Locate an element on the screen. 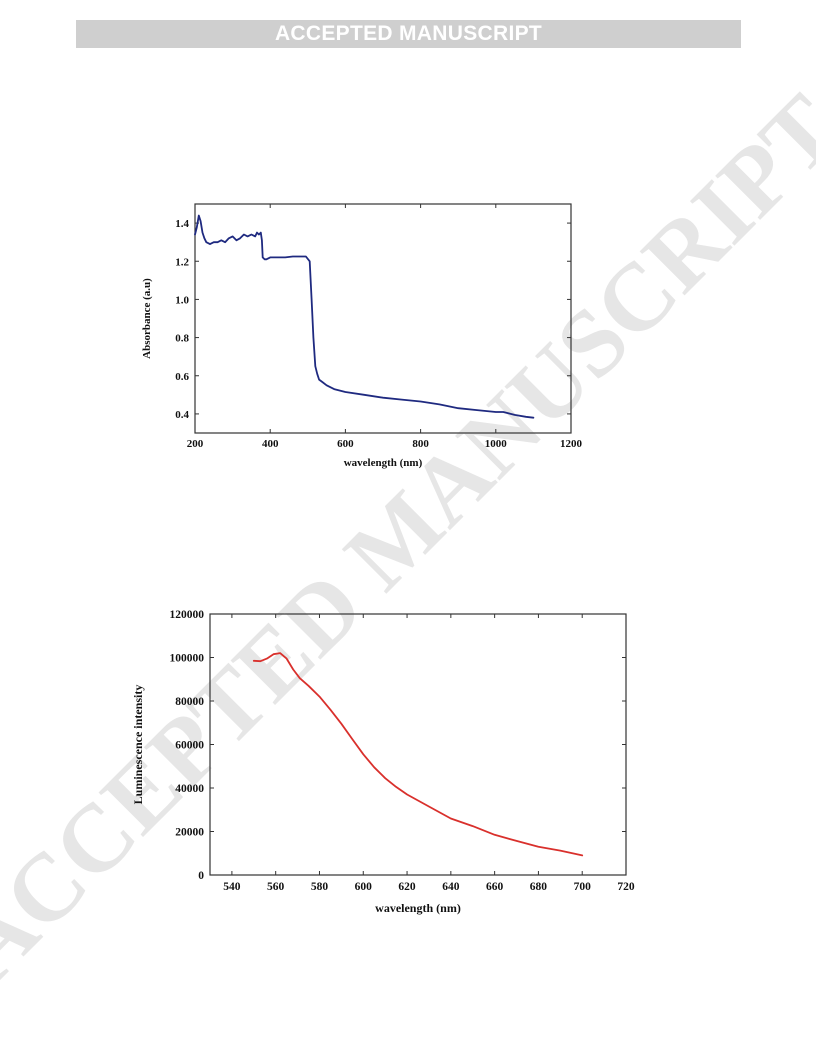 This screenshot has height=1056, width=816. y-tick-label: 20000 is located at coordinates (189, 833).